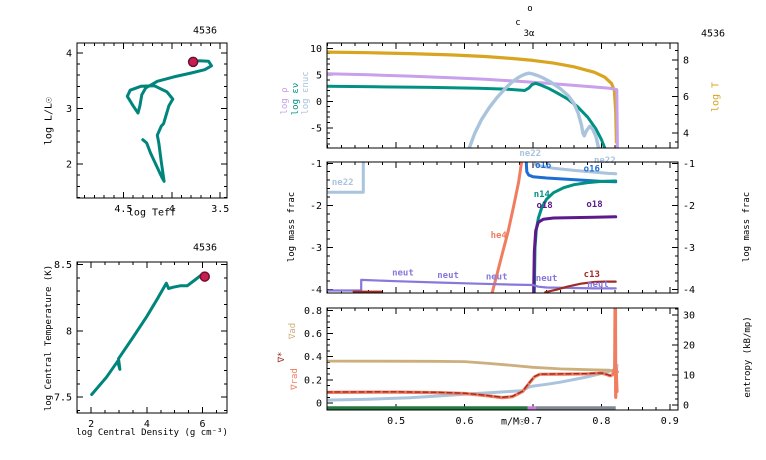 This screenshot has width=766, height=460. What do you see at coordinates (69, 331) in the screenshot?
I see `y-tick-label: 8` at bounding box center [69, 331].